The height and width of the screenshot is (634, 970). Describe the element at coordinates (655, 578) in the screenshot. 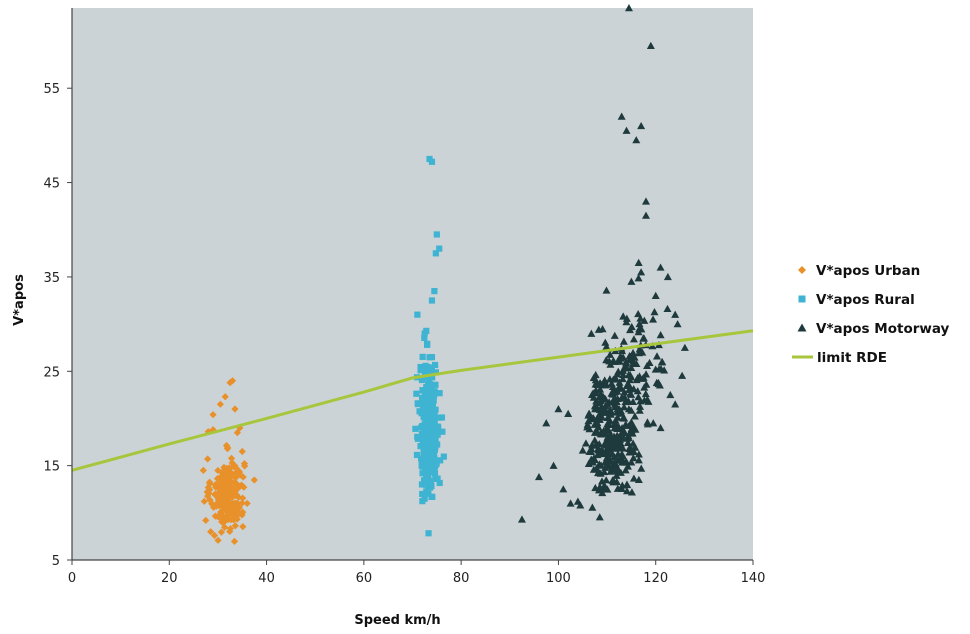

I see `x-tick-label: 120` at that location.